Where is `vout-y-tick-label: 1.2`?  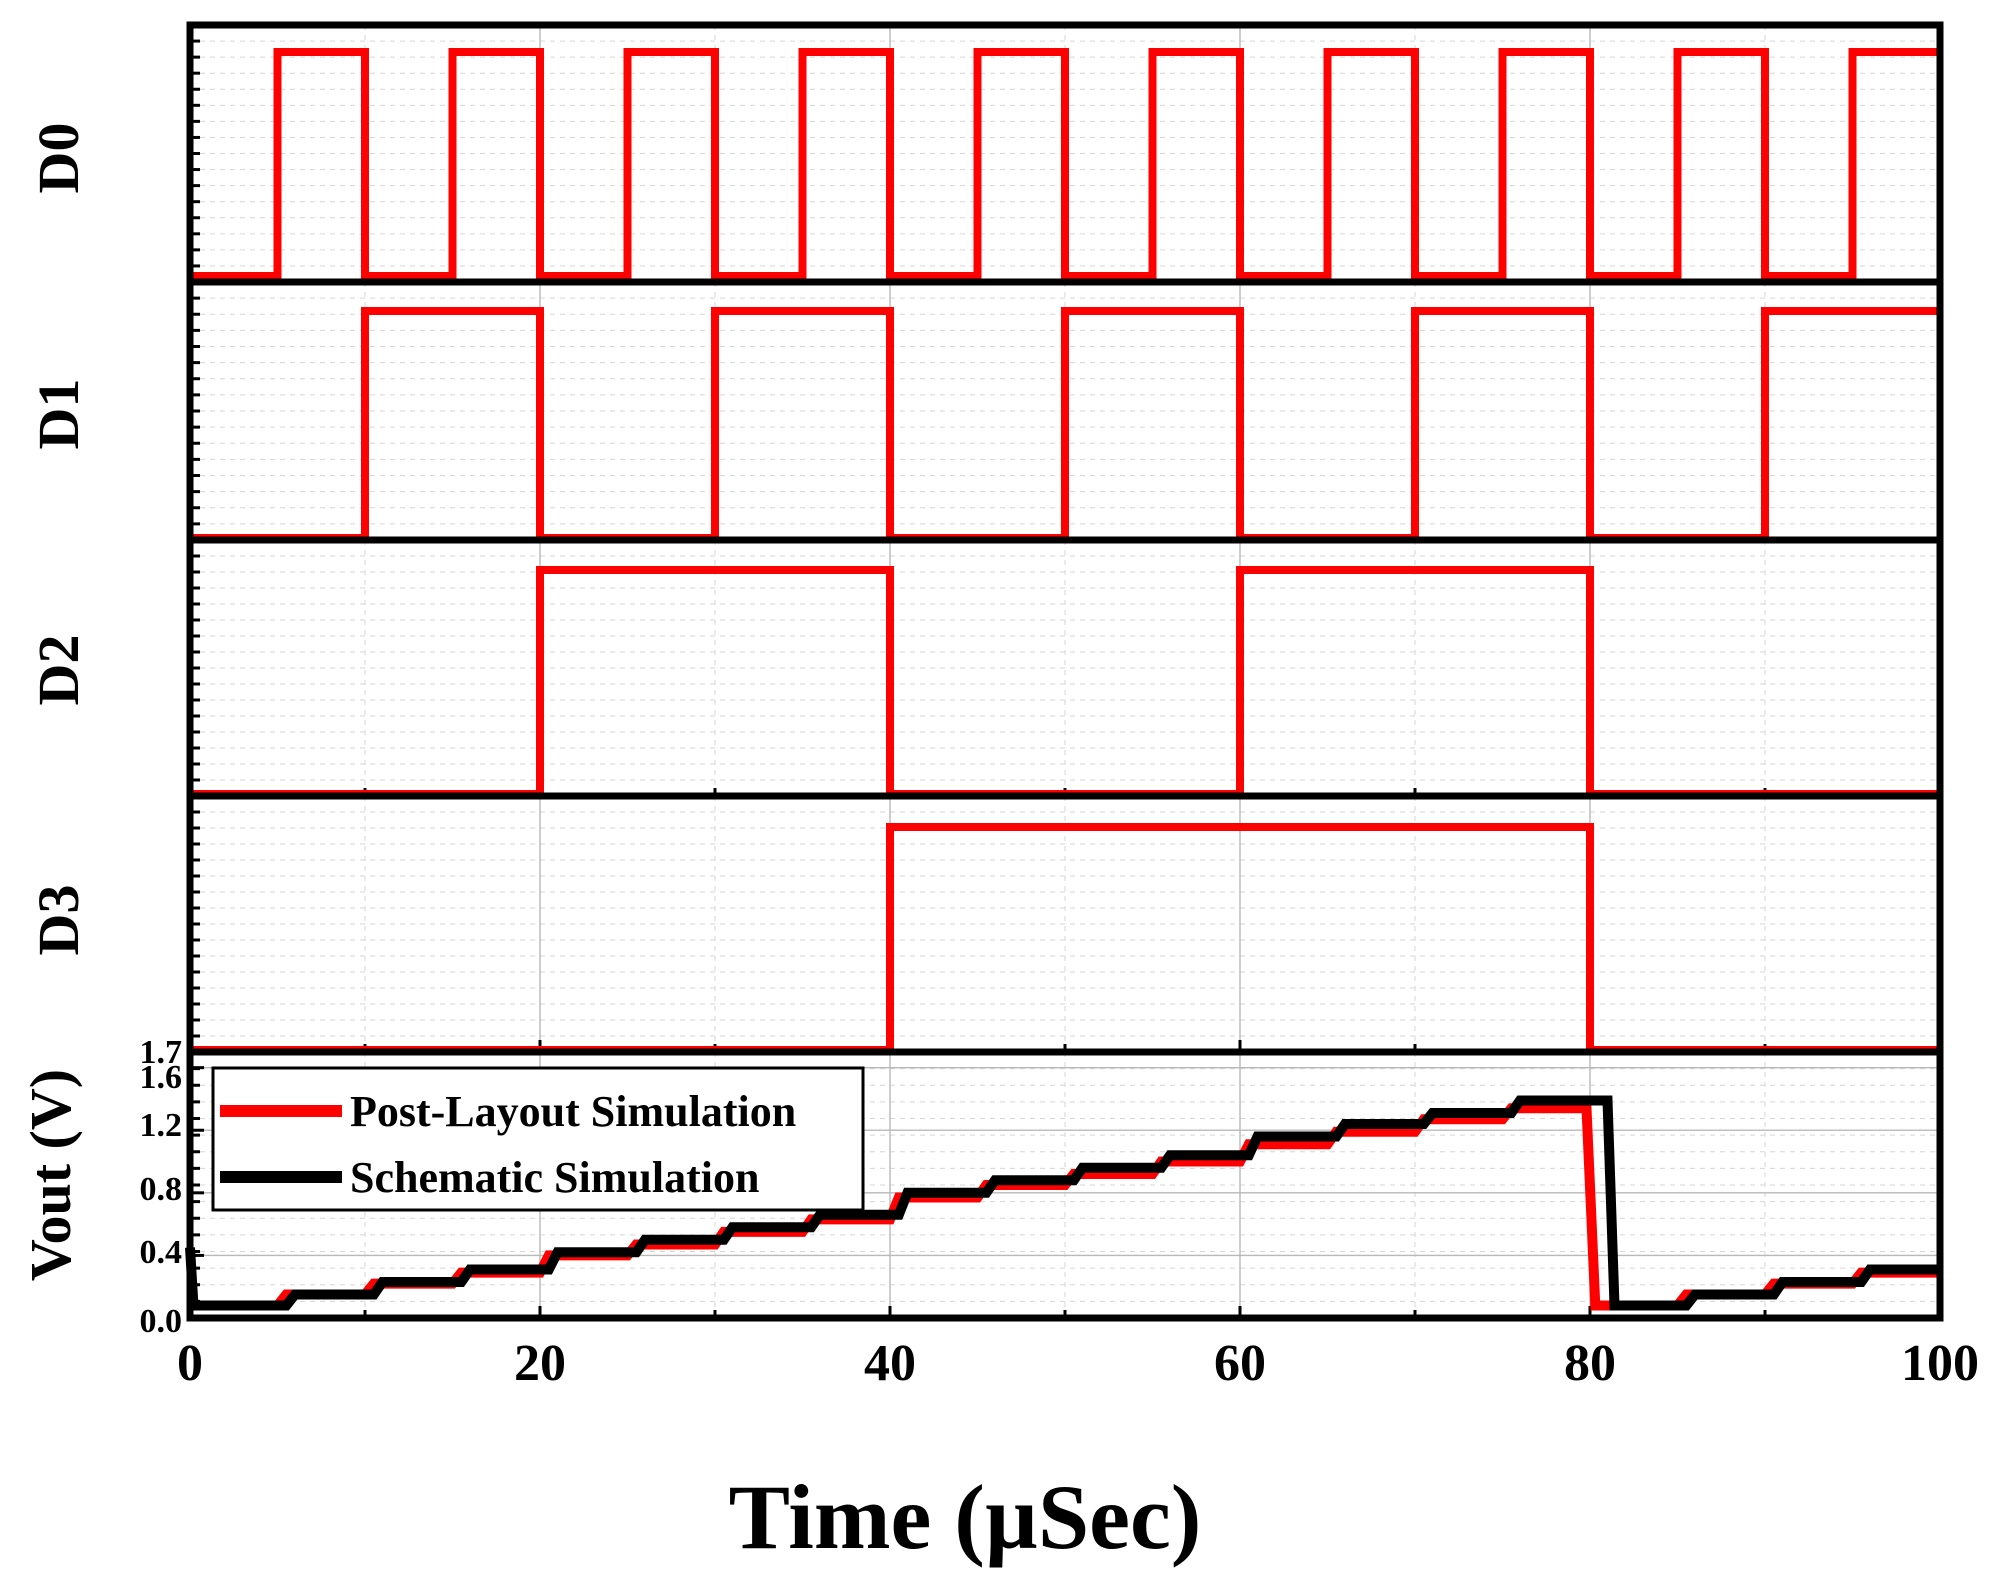 vout-y-tick-label: 1.2 is located at coordinates (161, 1125).